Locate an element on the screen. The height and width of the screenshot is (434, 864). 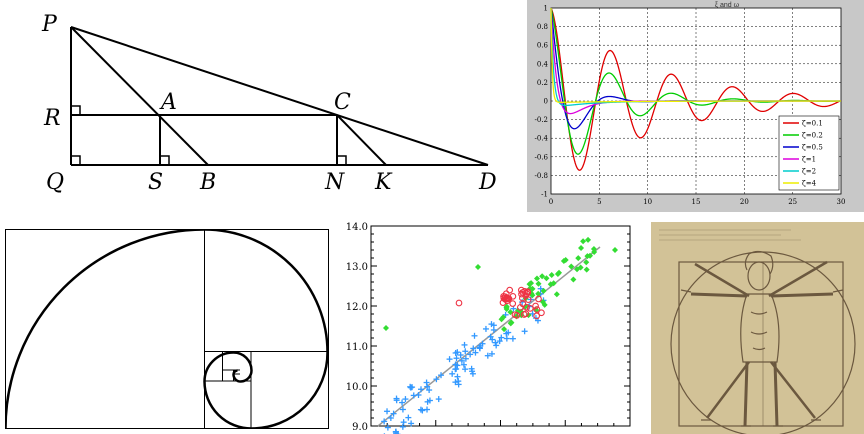
legend-box is located at coordinates (809, 153).